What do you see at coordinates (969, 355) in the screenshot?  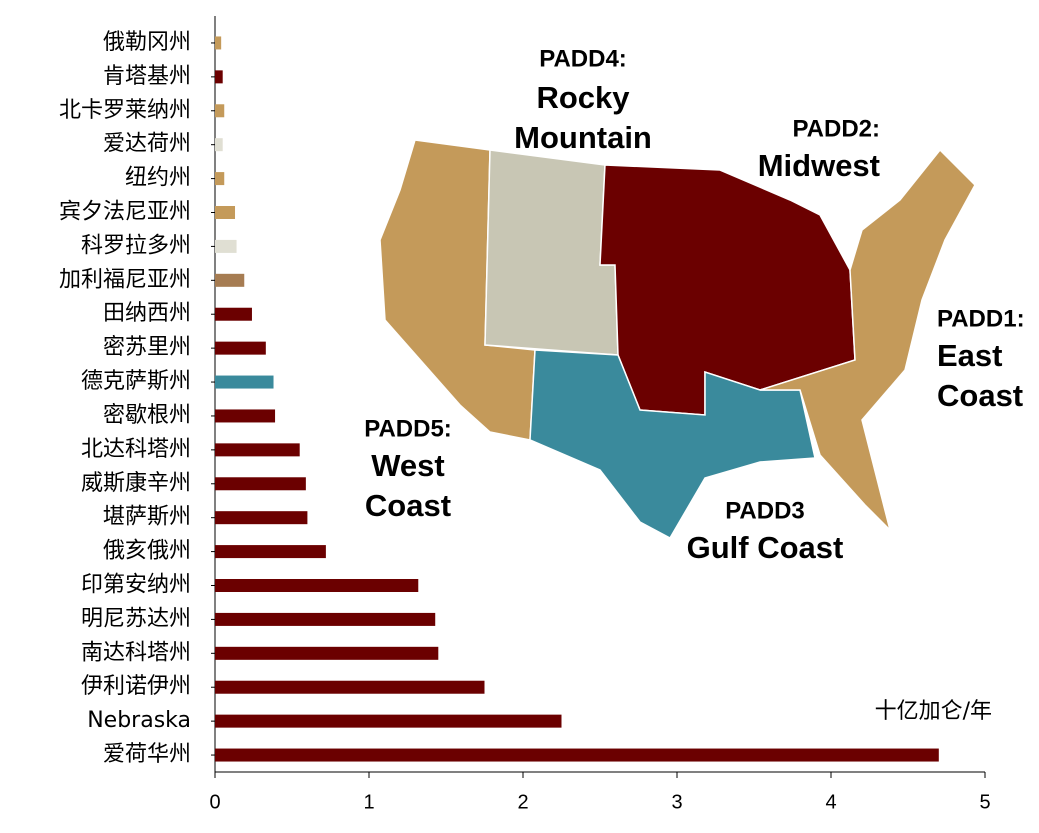 I see `region-label: East` at bounding box center [969, 355].